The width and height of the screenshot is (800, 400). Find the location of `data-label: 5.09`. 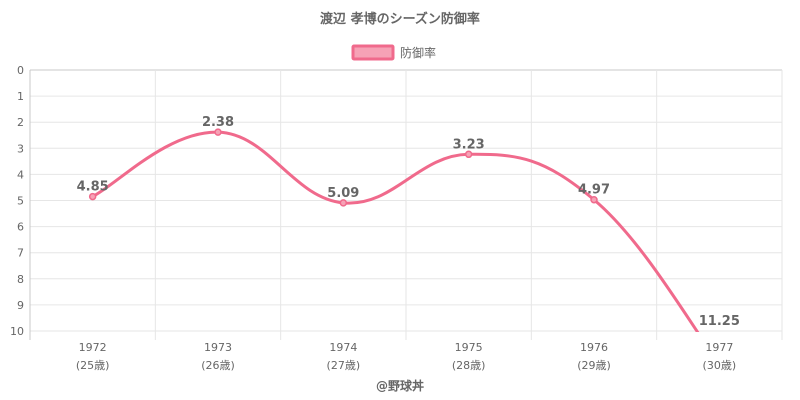

data-label: 5.09 is located at coordinates (343, 193).